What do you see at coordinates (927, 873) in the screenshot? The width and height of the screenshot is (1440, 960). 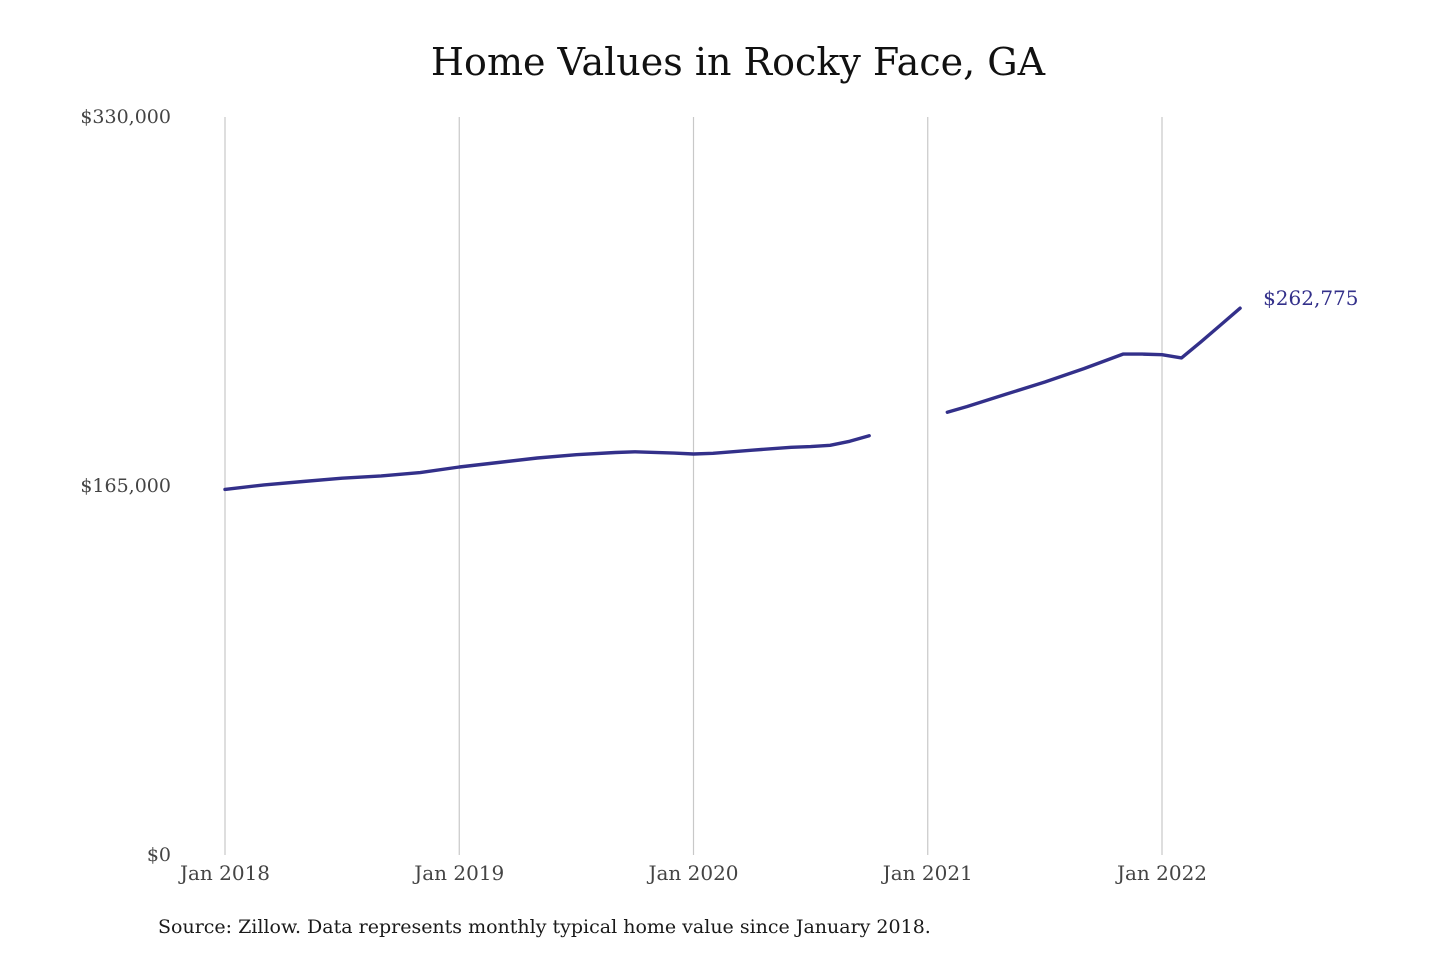 I see `x-tick-label: Jan 2021` at bounding box center [927, 873].